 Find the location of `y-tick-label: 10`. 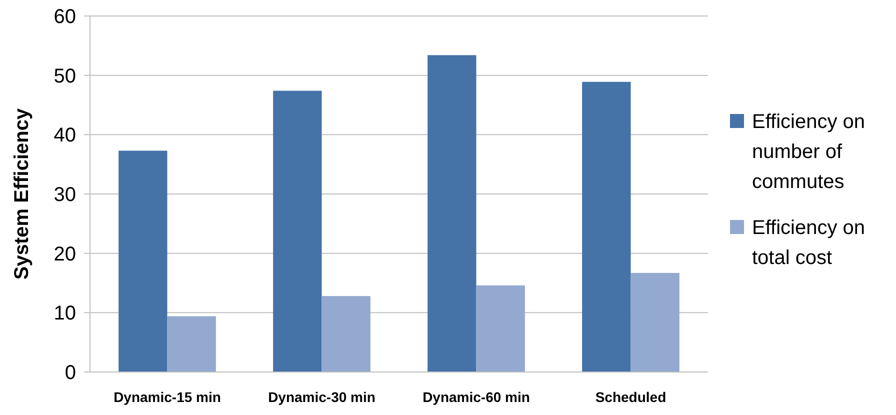

y-tick-label: 10 is located at coordinates (65, 313).